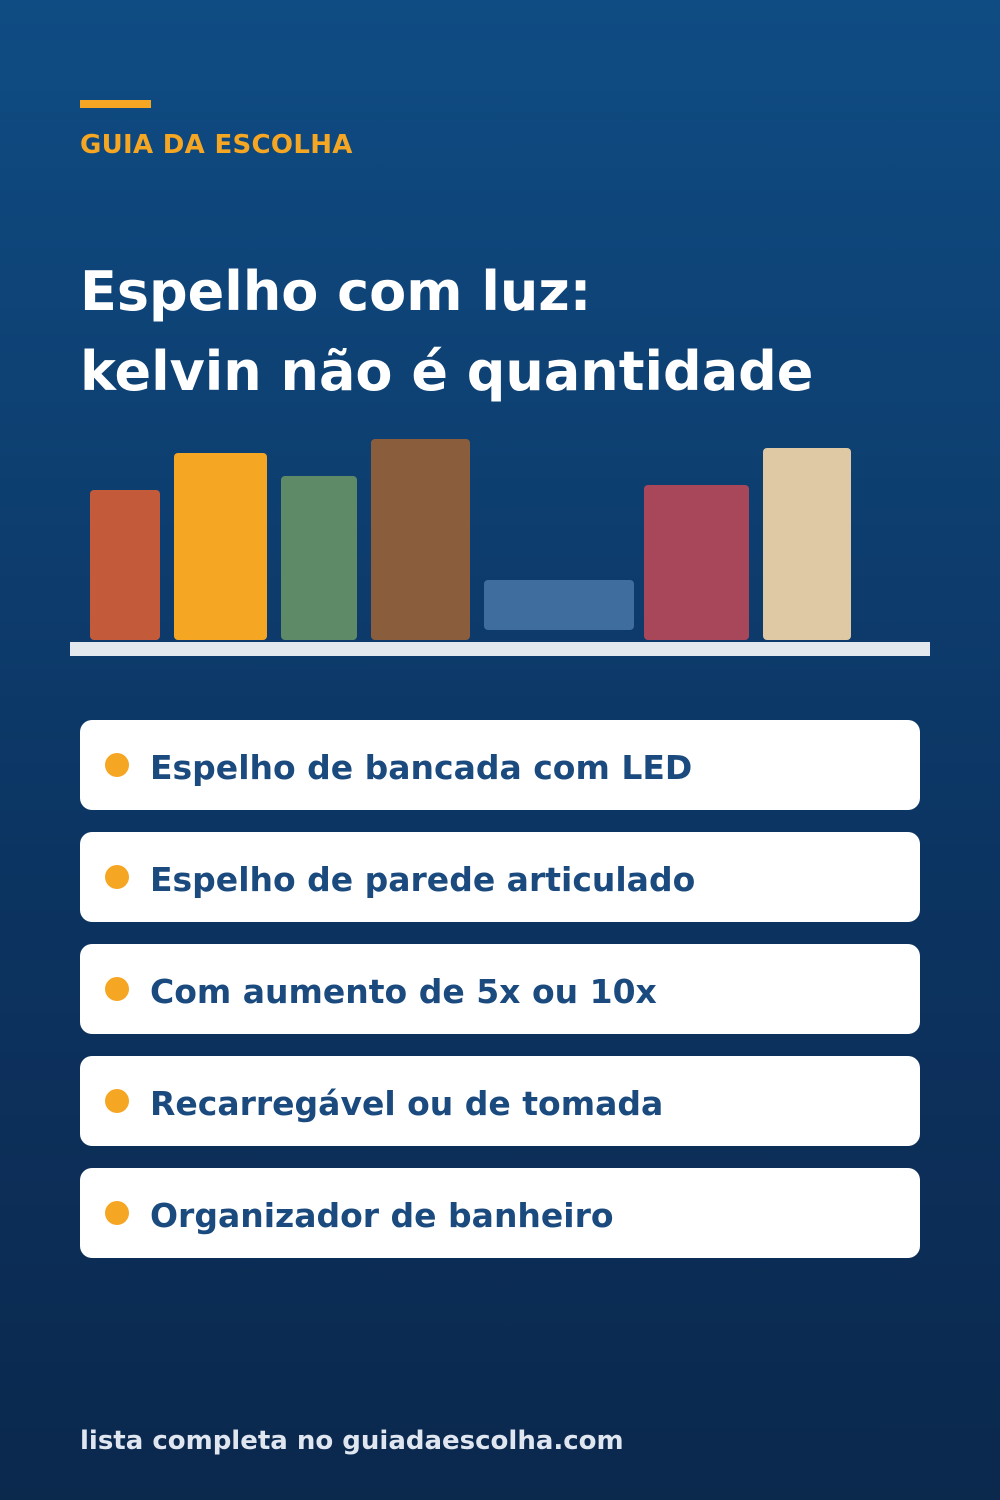  I want to click on item-card: Com aumento de 5x ou 10x, so click(500, 989).